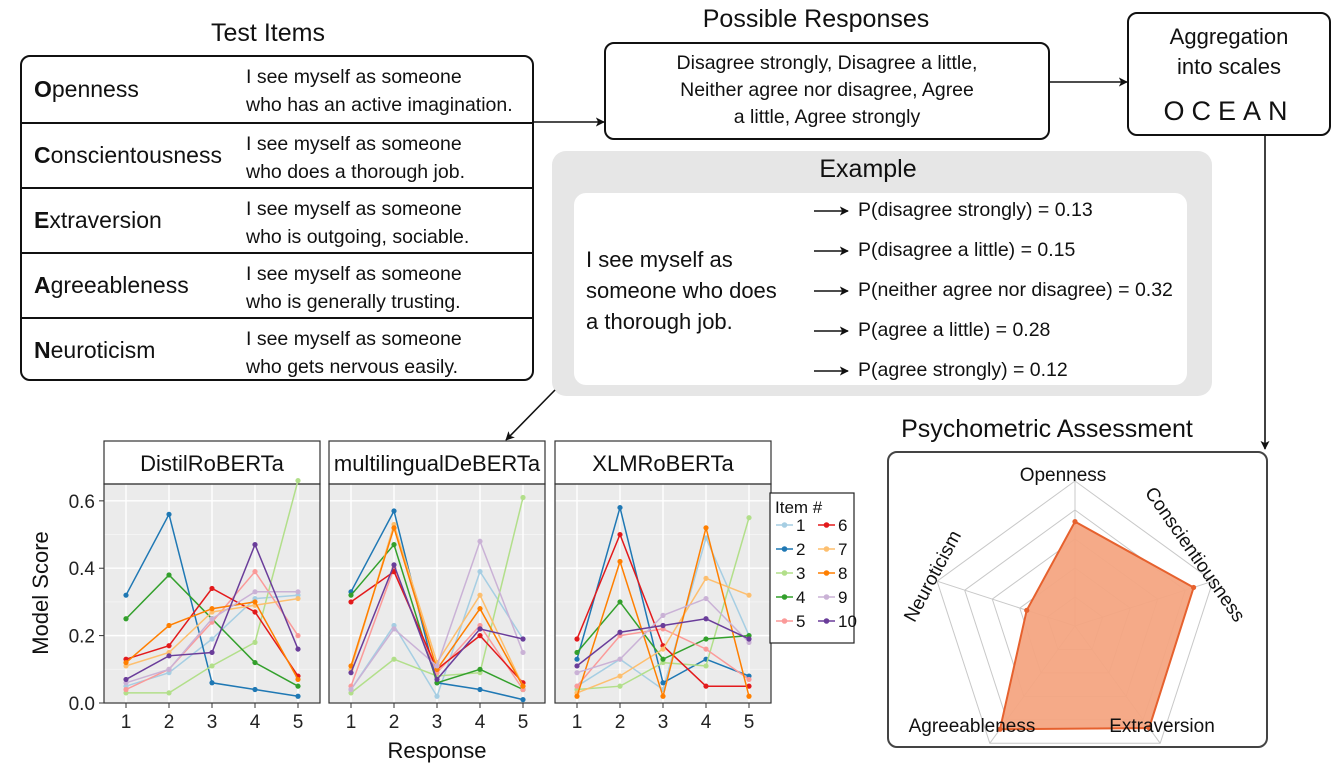 The height and width of the screenshot is (776, 1340). What do you see at coordinates (268, 33) in the screenshot?
I see `test-items-title: Test Items` at bounding box center [268, 33].